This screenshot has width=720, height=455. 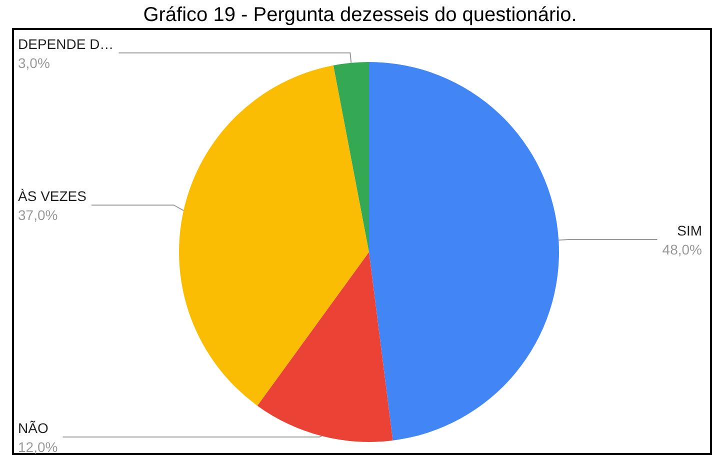 I want to click on data-label: 3,0%, so click(x=34, y=62).